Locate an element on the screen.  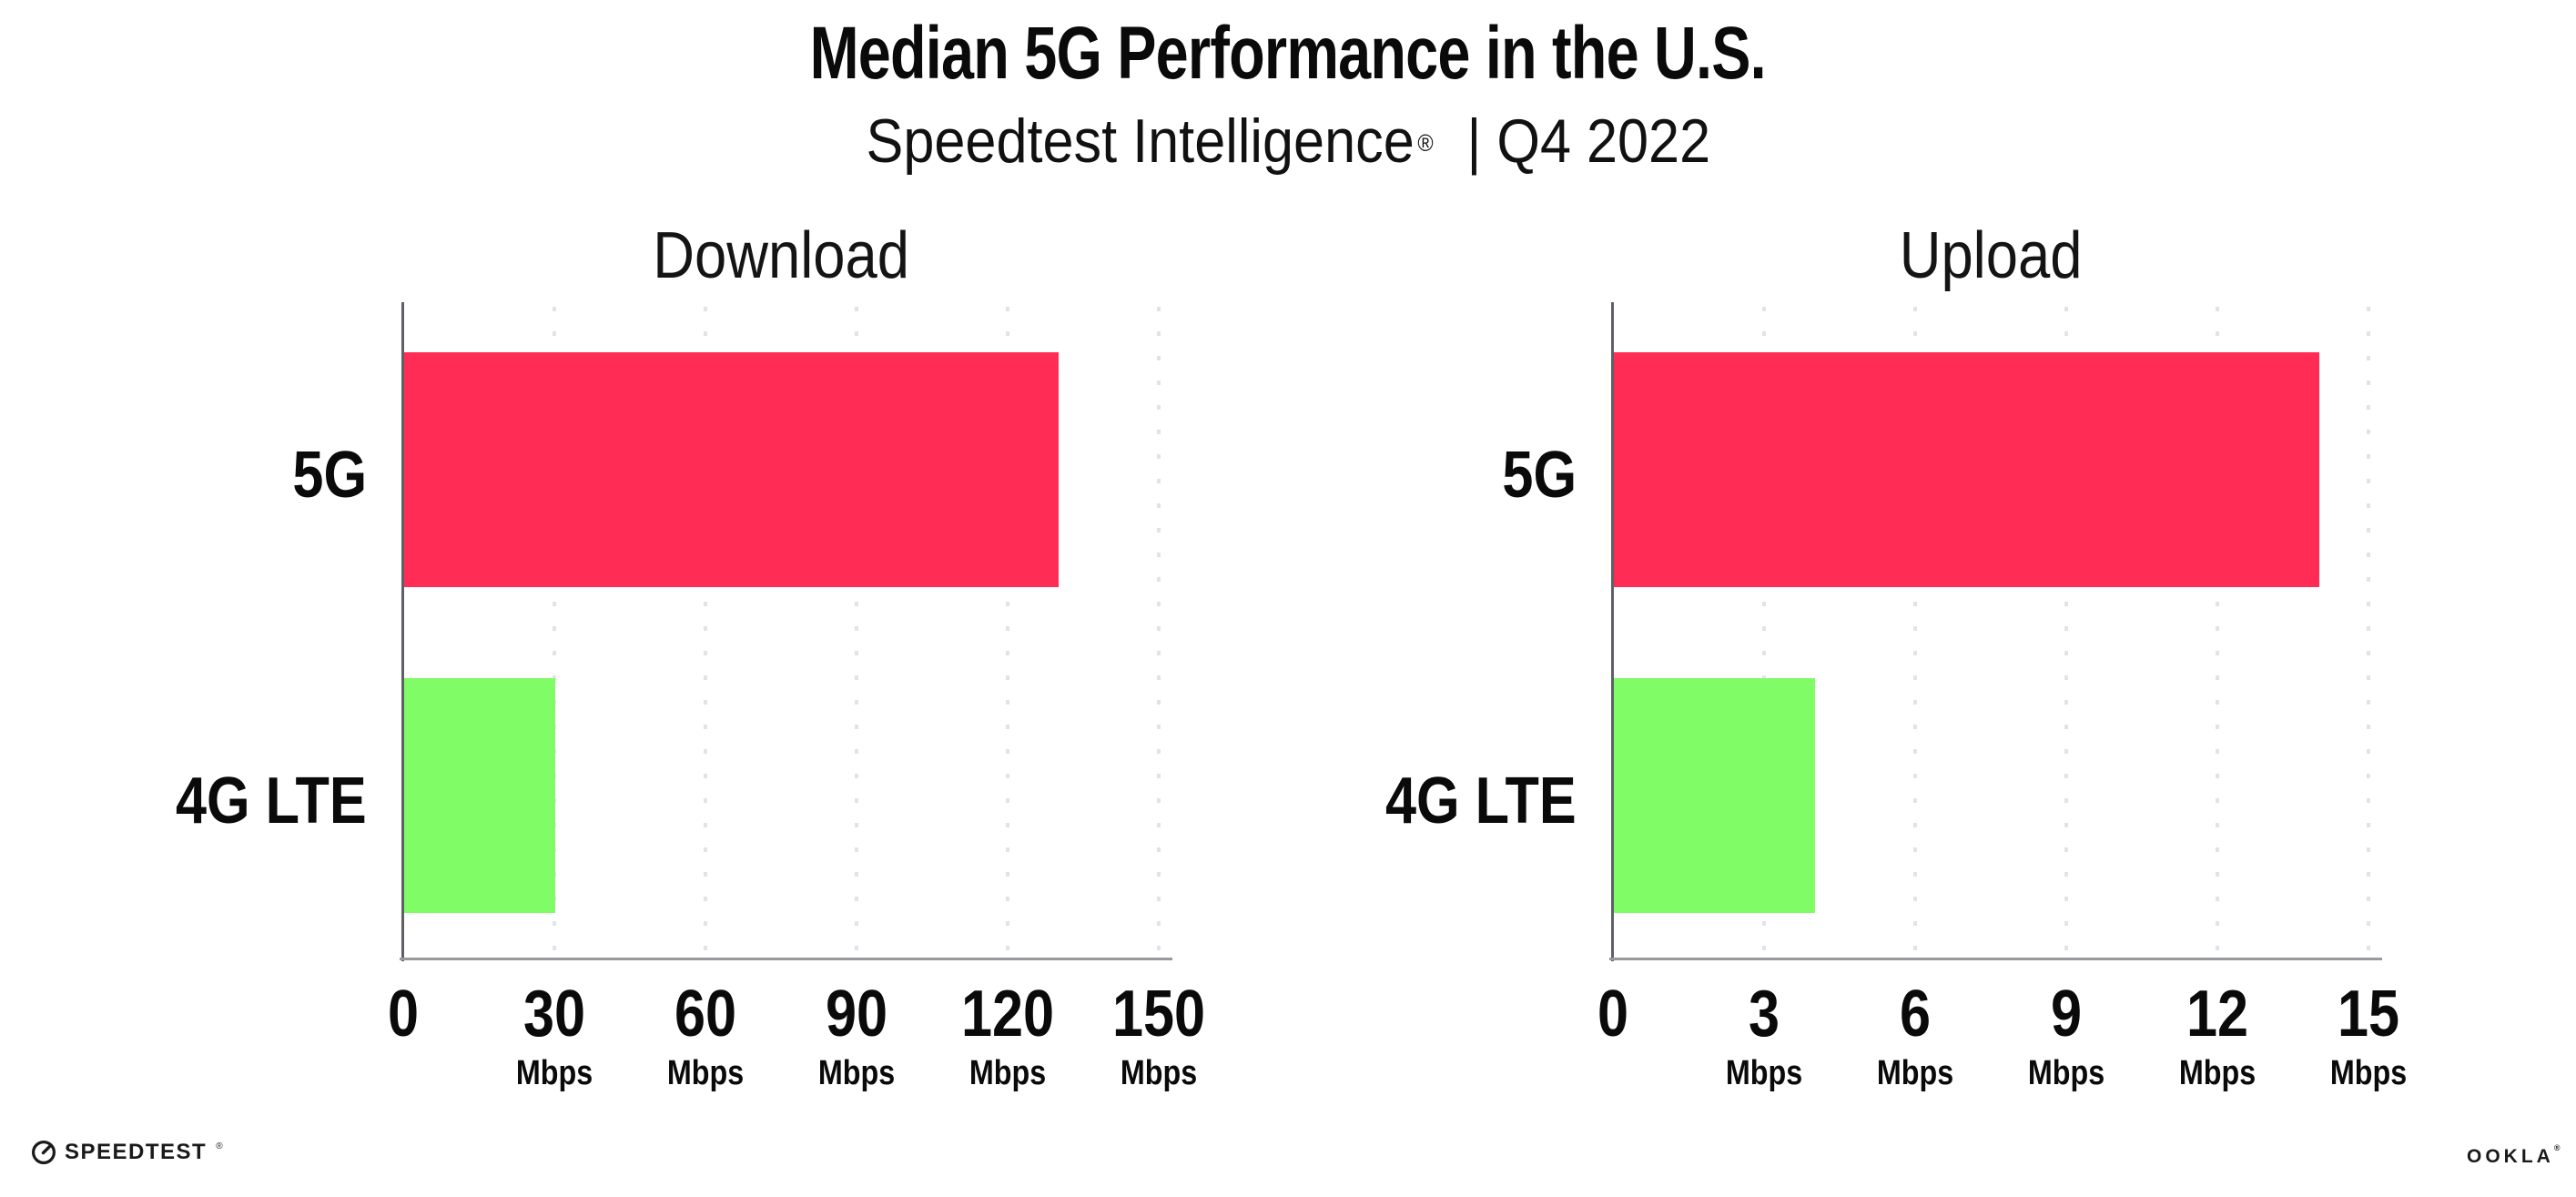
x-tick-12-mbps: 12 Mbps is located at coordinates (2217, 1035).